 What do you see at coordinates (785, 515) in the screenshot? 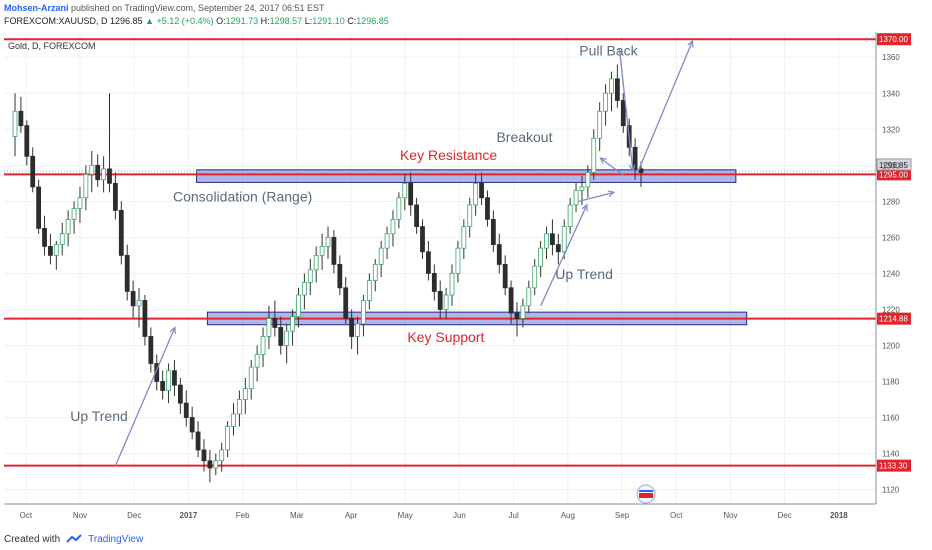
I see `x-tick-label: Dec` at bounding box center [785, 515].